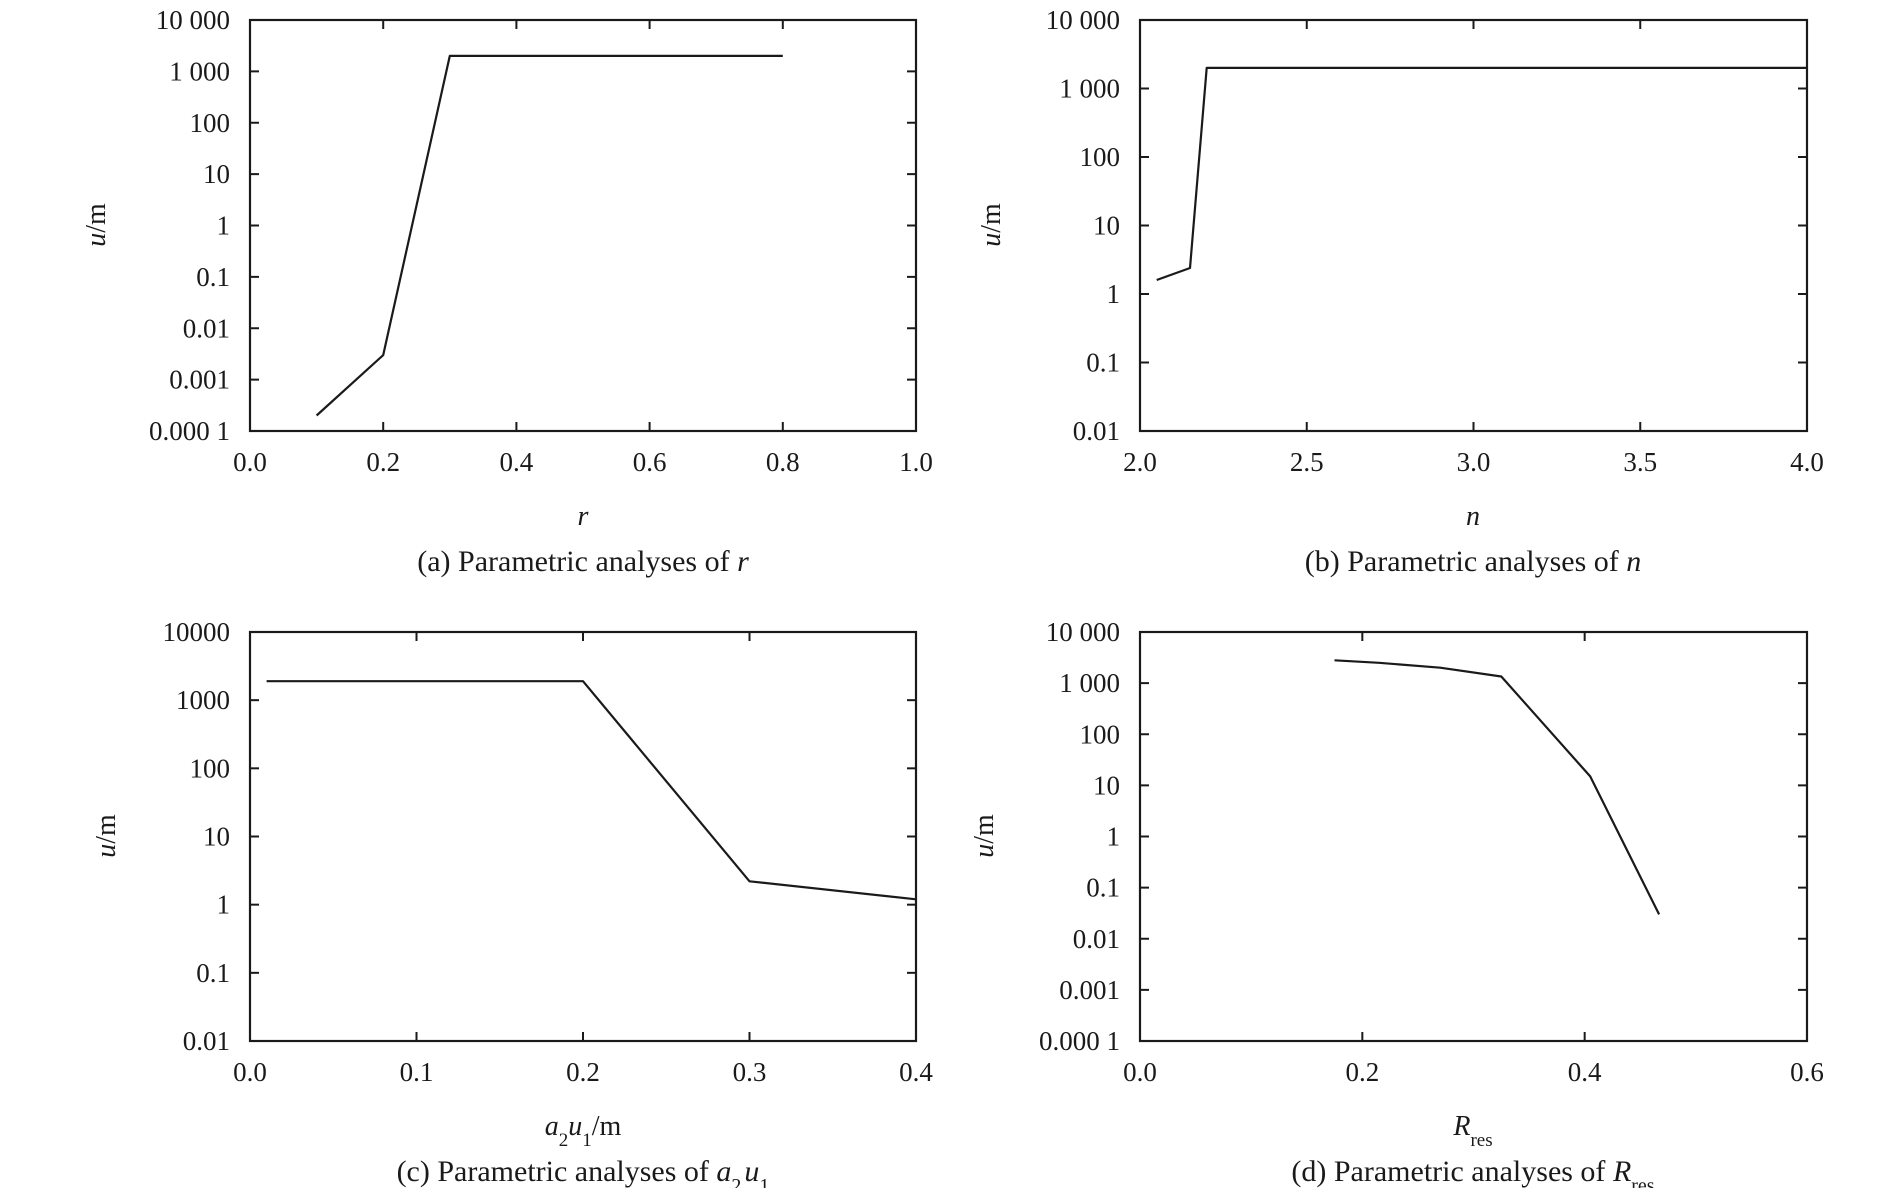 This screenshot has width=1892, height=1188. Describe the element at coordinates (1079, 836) in the screenshot. I see `y-tick-labels-d: 0.000 1 0.001 0.01 0.1 1 10 100 1 000 10 000` at that location.